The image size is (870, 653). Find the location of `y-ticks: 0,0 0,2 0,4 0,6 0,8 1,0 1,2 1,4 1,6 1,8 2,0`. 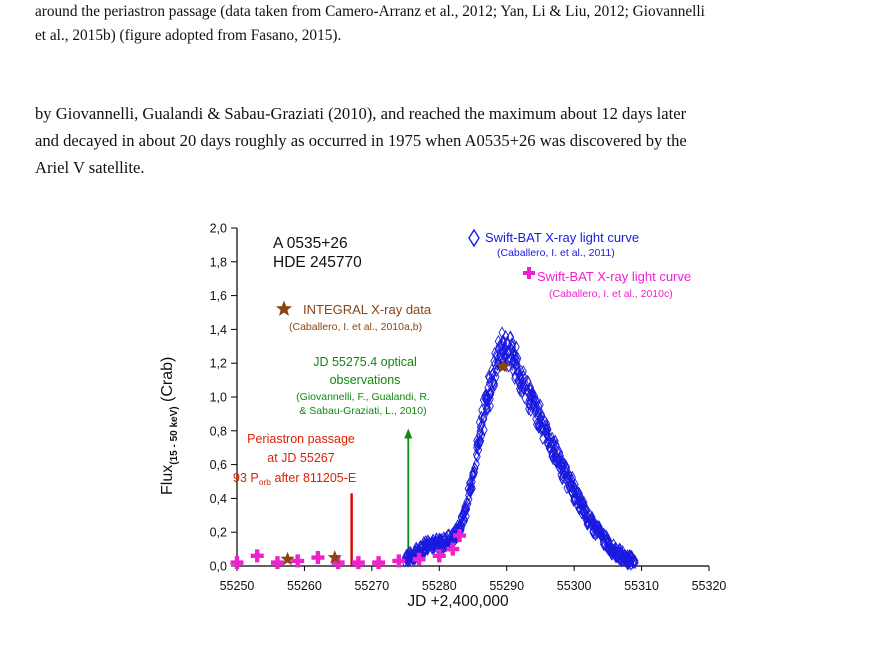

y-ticks: 0,0 0,2 0,4 0,6 0,8 1,0 1,2 1,4 1,6 1,8 2,0 is located at coordinates (223, 398).